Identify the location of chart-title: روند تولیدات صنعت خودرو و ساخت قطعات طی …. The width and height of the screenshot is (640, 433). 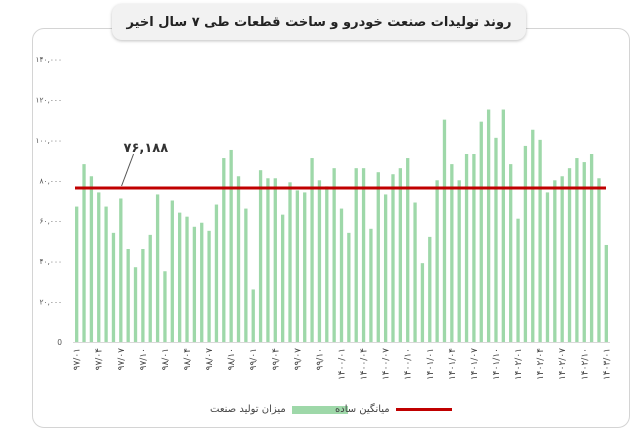
(319, 22).